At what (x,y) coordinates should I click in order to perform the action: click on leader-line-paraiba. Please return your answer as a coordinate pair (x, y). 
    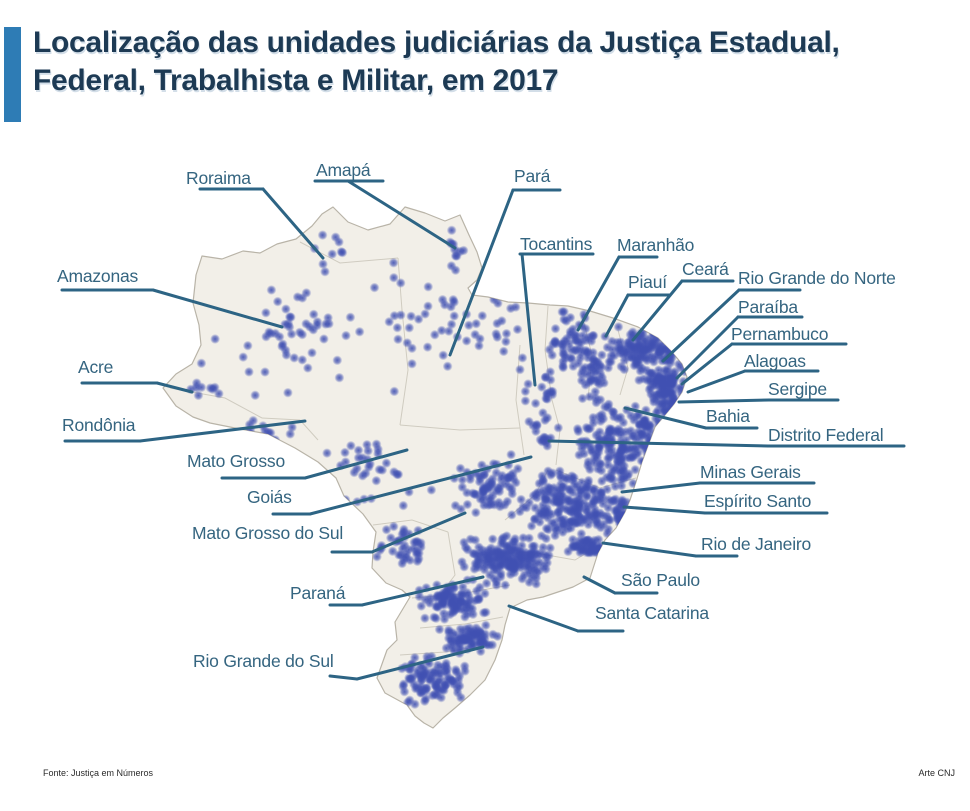
    Looking at the image, I should click on (707, 347).